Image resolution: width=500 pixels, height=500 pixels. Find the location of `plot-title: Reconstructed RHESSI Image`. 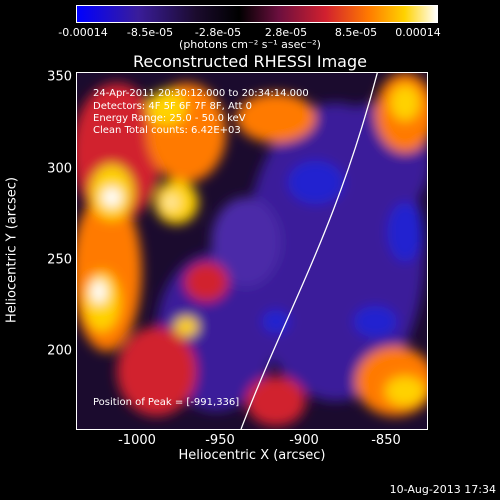

plot-title: Reconstructed RHESSI Image is located at coordinates (250, 61).